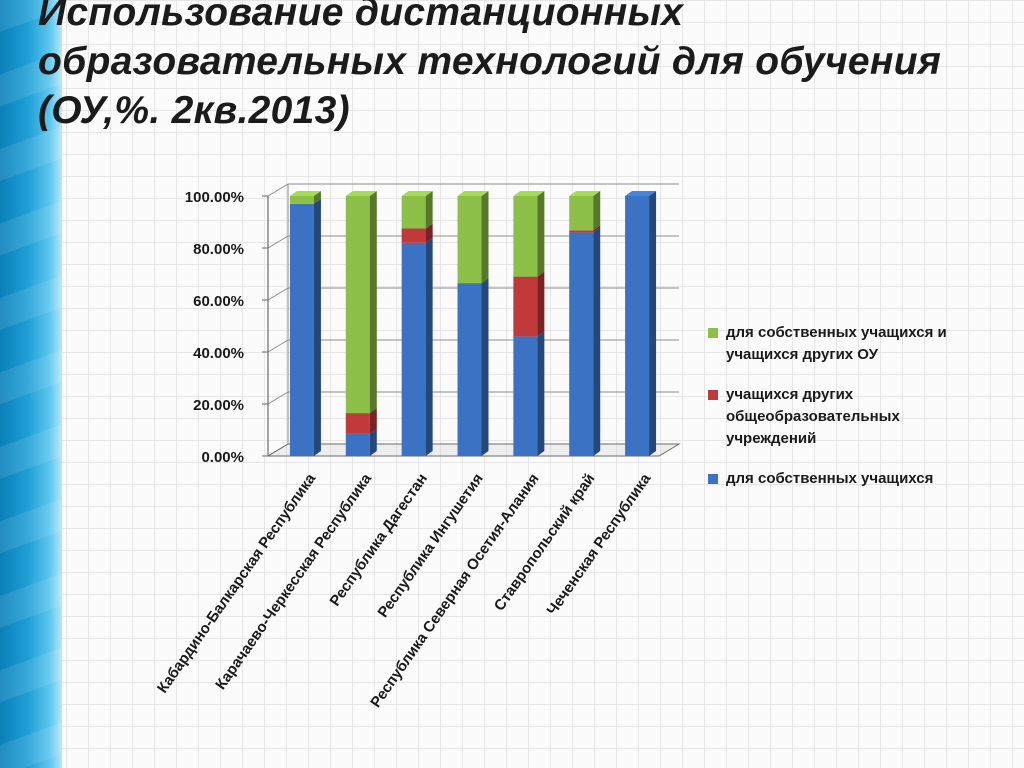 This screenshot has width=1024, height=768. I want to click on legend-label-line: общеобразовательных, so click(813, 416).